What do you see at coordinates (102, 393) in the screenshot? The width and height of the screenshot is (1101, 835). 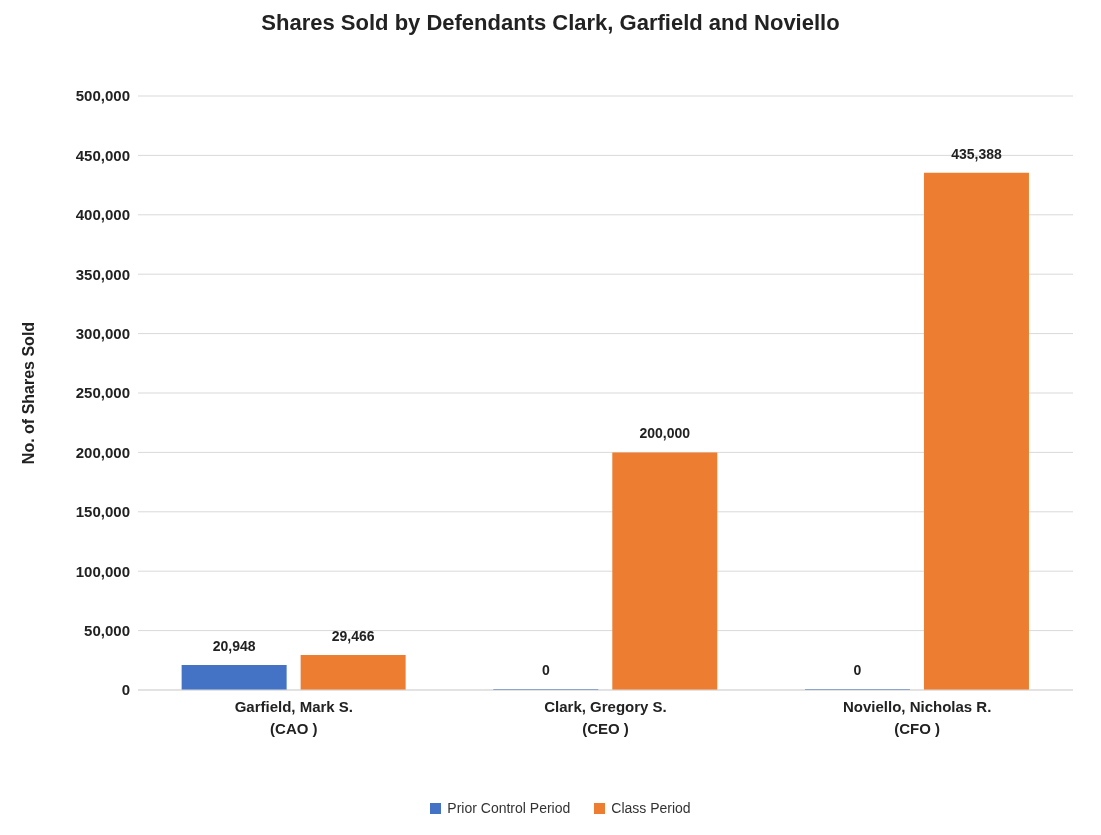 I see `y-tick-label: 250,000` at bounding box center [102, 393].